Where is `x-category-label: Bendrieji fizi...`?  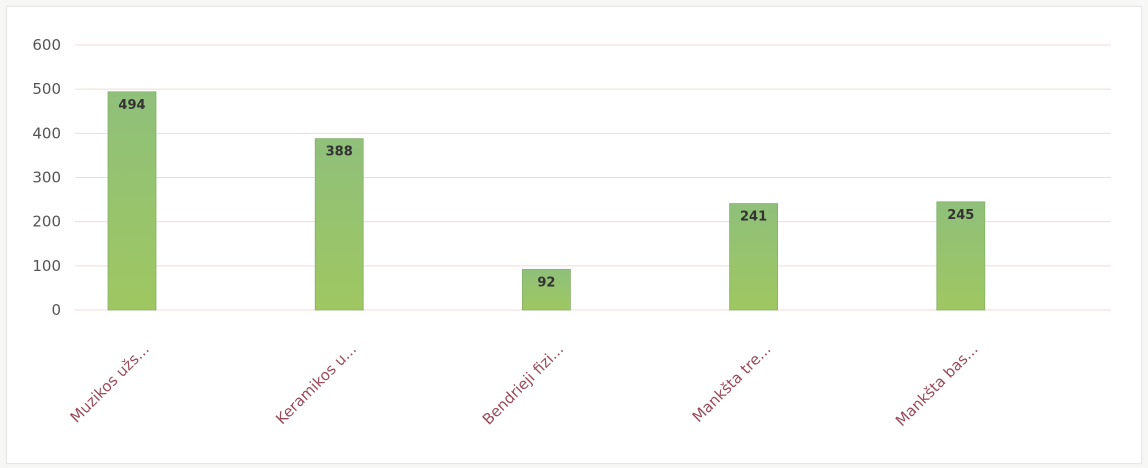
x-category-label: Bendrieji fizi... is located at coordinates (523, 384).